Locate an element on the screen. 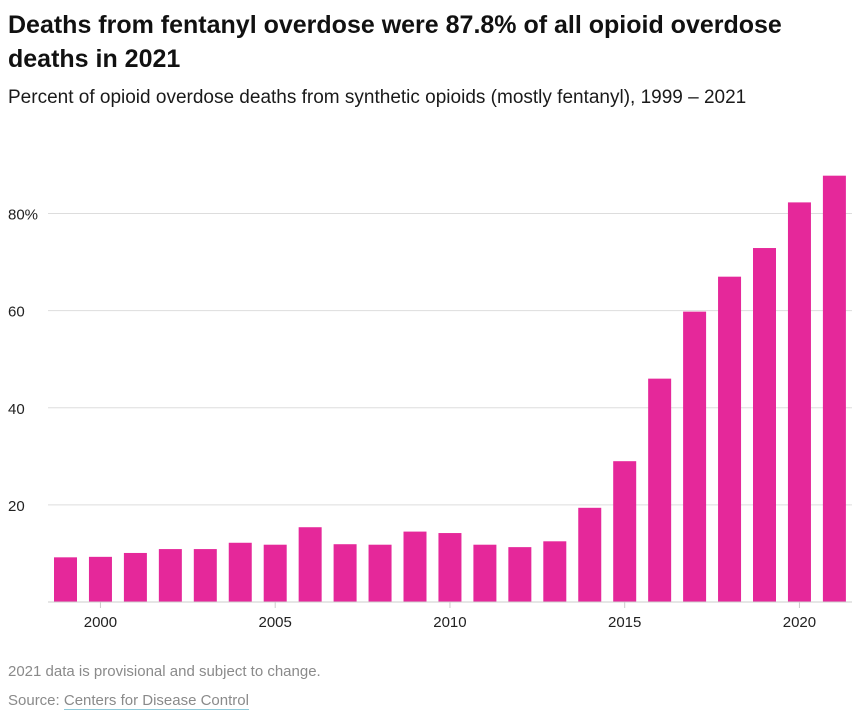 The image size is (861, 719). bar-2004 is located at coordinates (240, 572).